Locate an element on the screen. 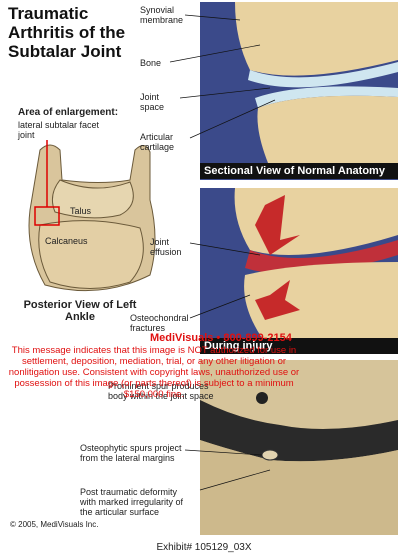 Image resolution: width=408 pixels, height=559 pixels. caption: During injury is located at coordinates (299, 346).